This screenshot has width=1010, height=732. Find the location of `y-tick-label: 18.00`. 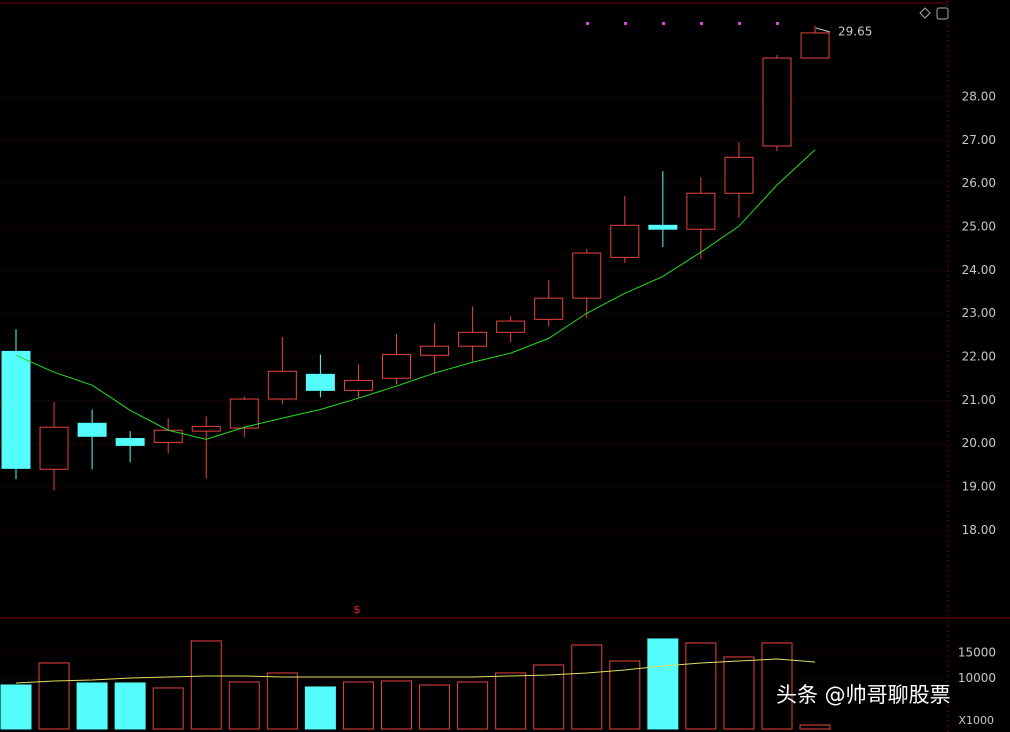

y-tick-label: 18.00 is located at coordinates (979, 530).